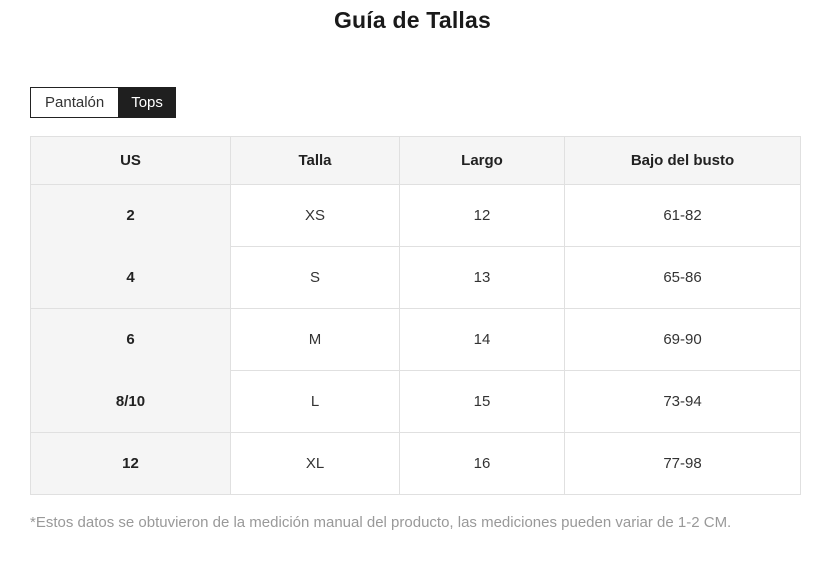 This screenshot has height=564, width=825. I want to click on cell-busto: 69-90, so click(682, 339).